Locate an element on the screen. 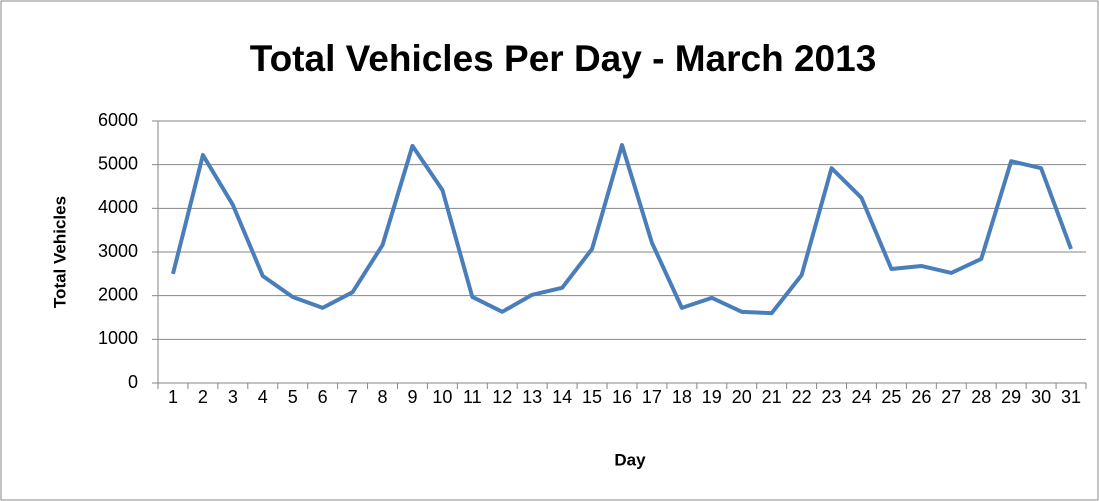  x-tick-label: 25 is located at coordinates (891, 397).